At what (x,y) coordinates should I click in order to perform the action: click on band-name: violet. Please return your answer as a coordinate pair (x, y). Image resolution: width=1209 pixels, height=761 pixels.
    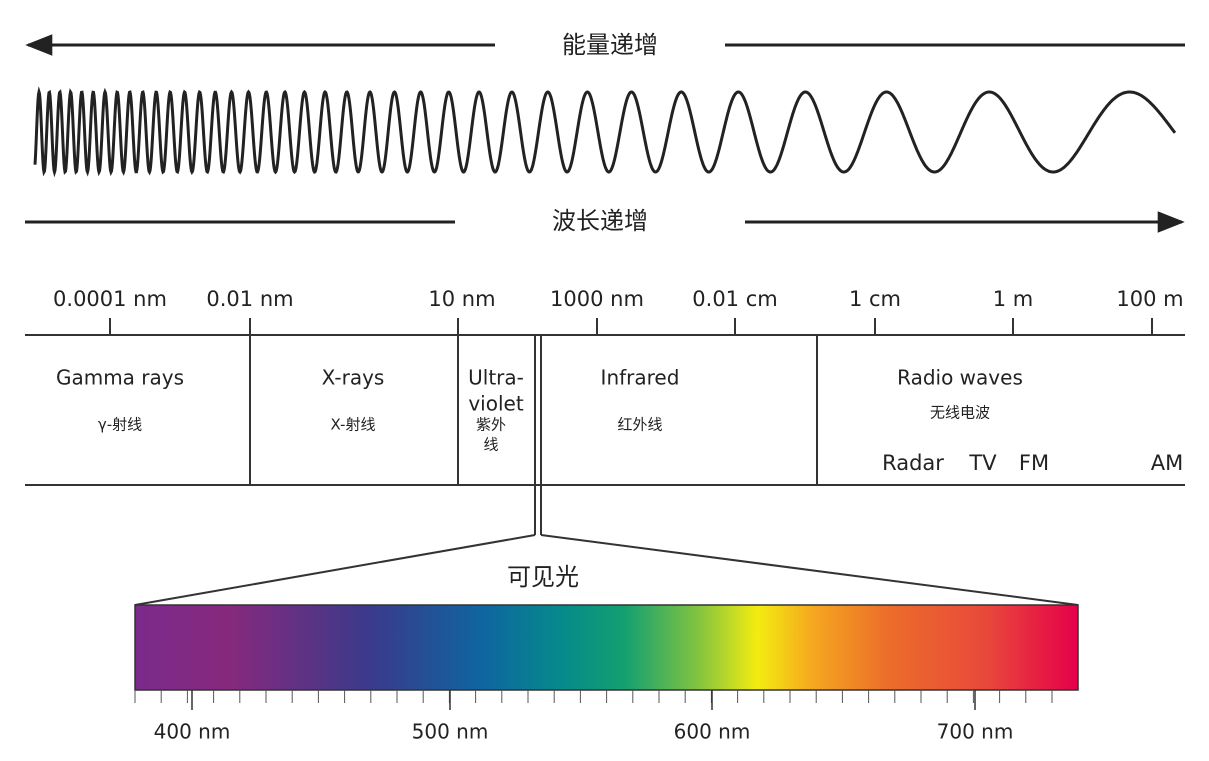
    Looking at the image, I should click on (495, 404).